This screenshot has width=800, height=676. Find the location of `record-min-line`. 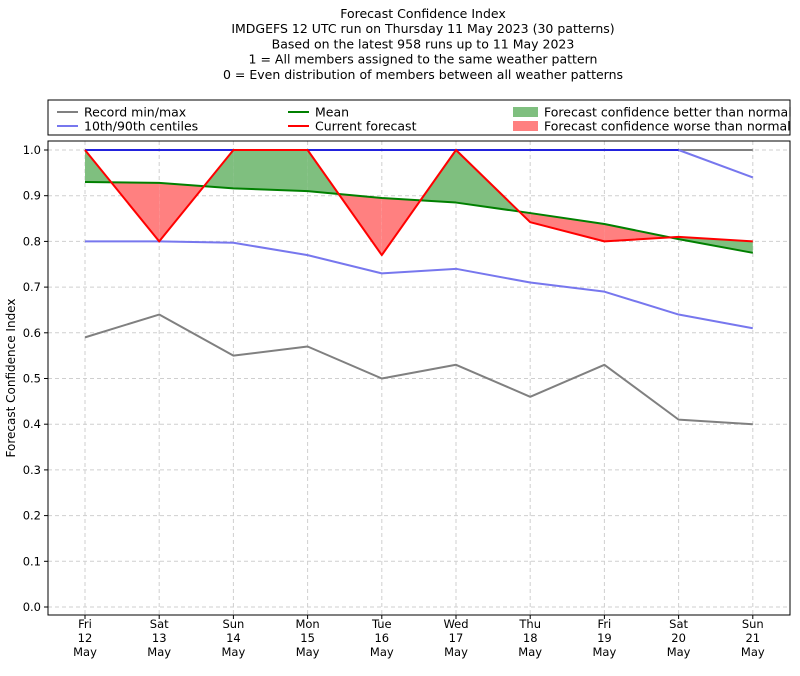

record-min-line is located at coordinates (418, 369).